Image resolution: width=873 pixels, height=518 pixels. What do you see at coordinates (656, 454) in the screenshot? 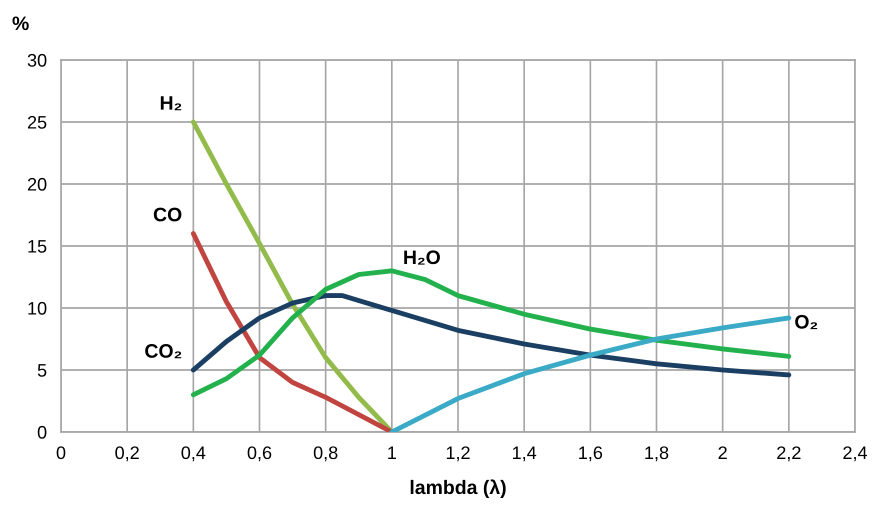
I see `x-tick-label: 1,8` at bounding box center [656, 454].